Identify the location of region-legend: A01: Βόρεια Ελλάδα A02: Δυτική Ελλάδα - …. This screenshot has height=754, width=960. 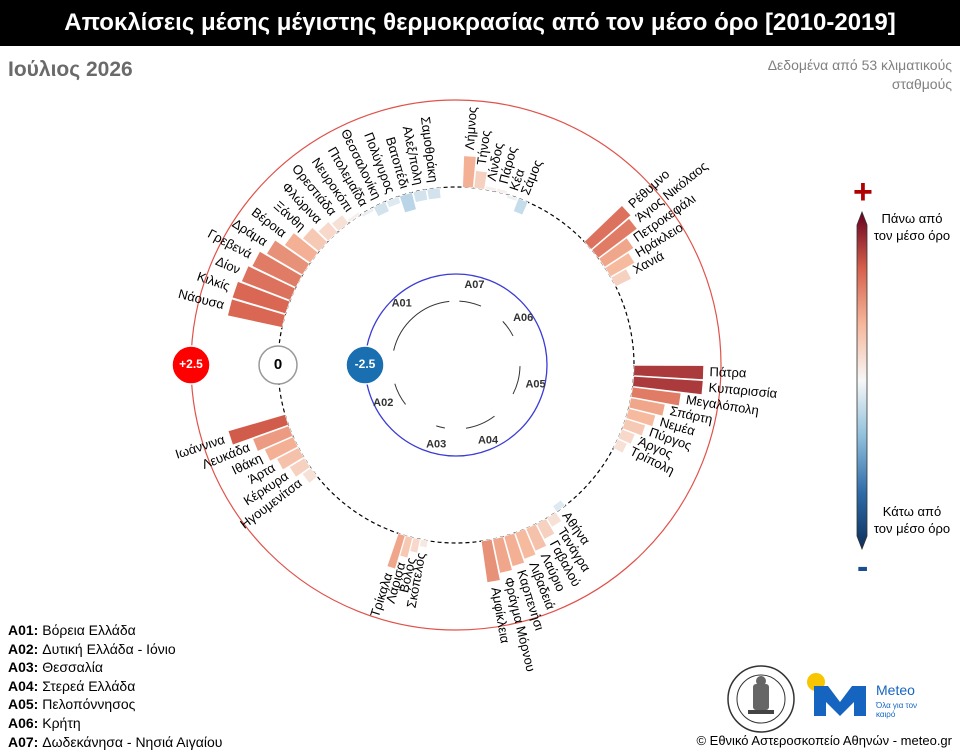
(115, 686).